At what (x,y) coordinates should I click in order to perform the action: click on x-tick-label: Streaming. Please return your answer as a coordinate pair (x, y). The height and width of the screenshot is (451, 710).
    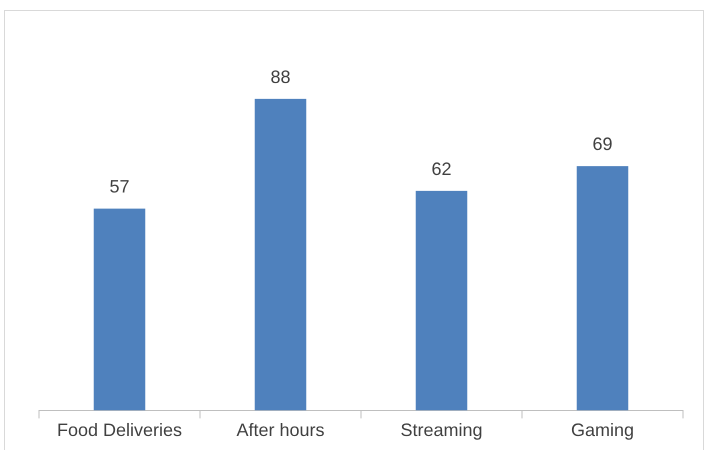
    Looking at the image, I should click on (441, 430).